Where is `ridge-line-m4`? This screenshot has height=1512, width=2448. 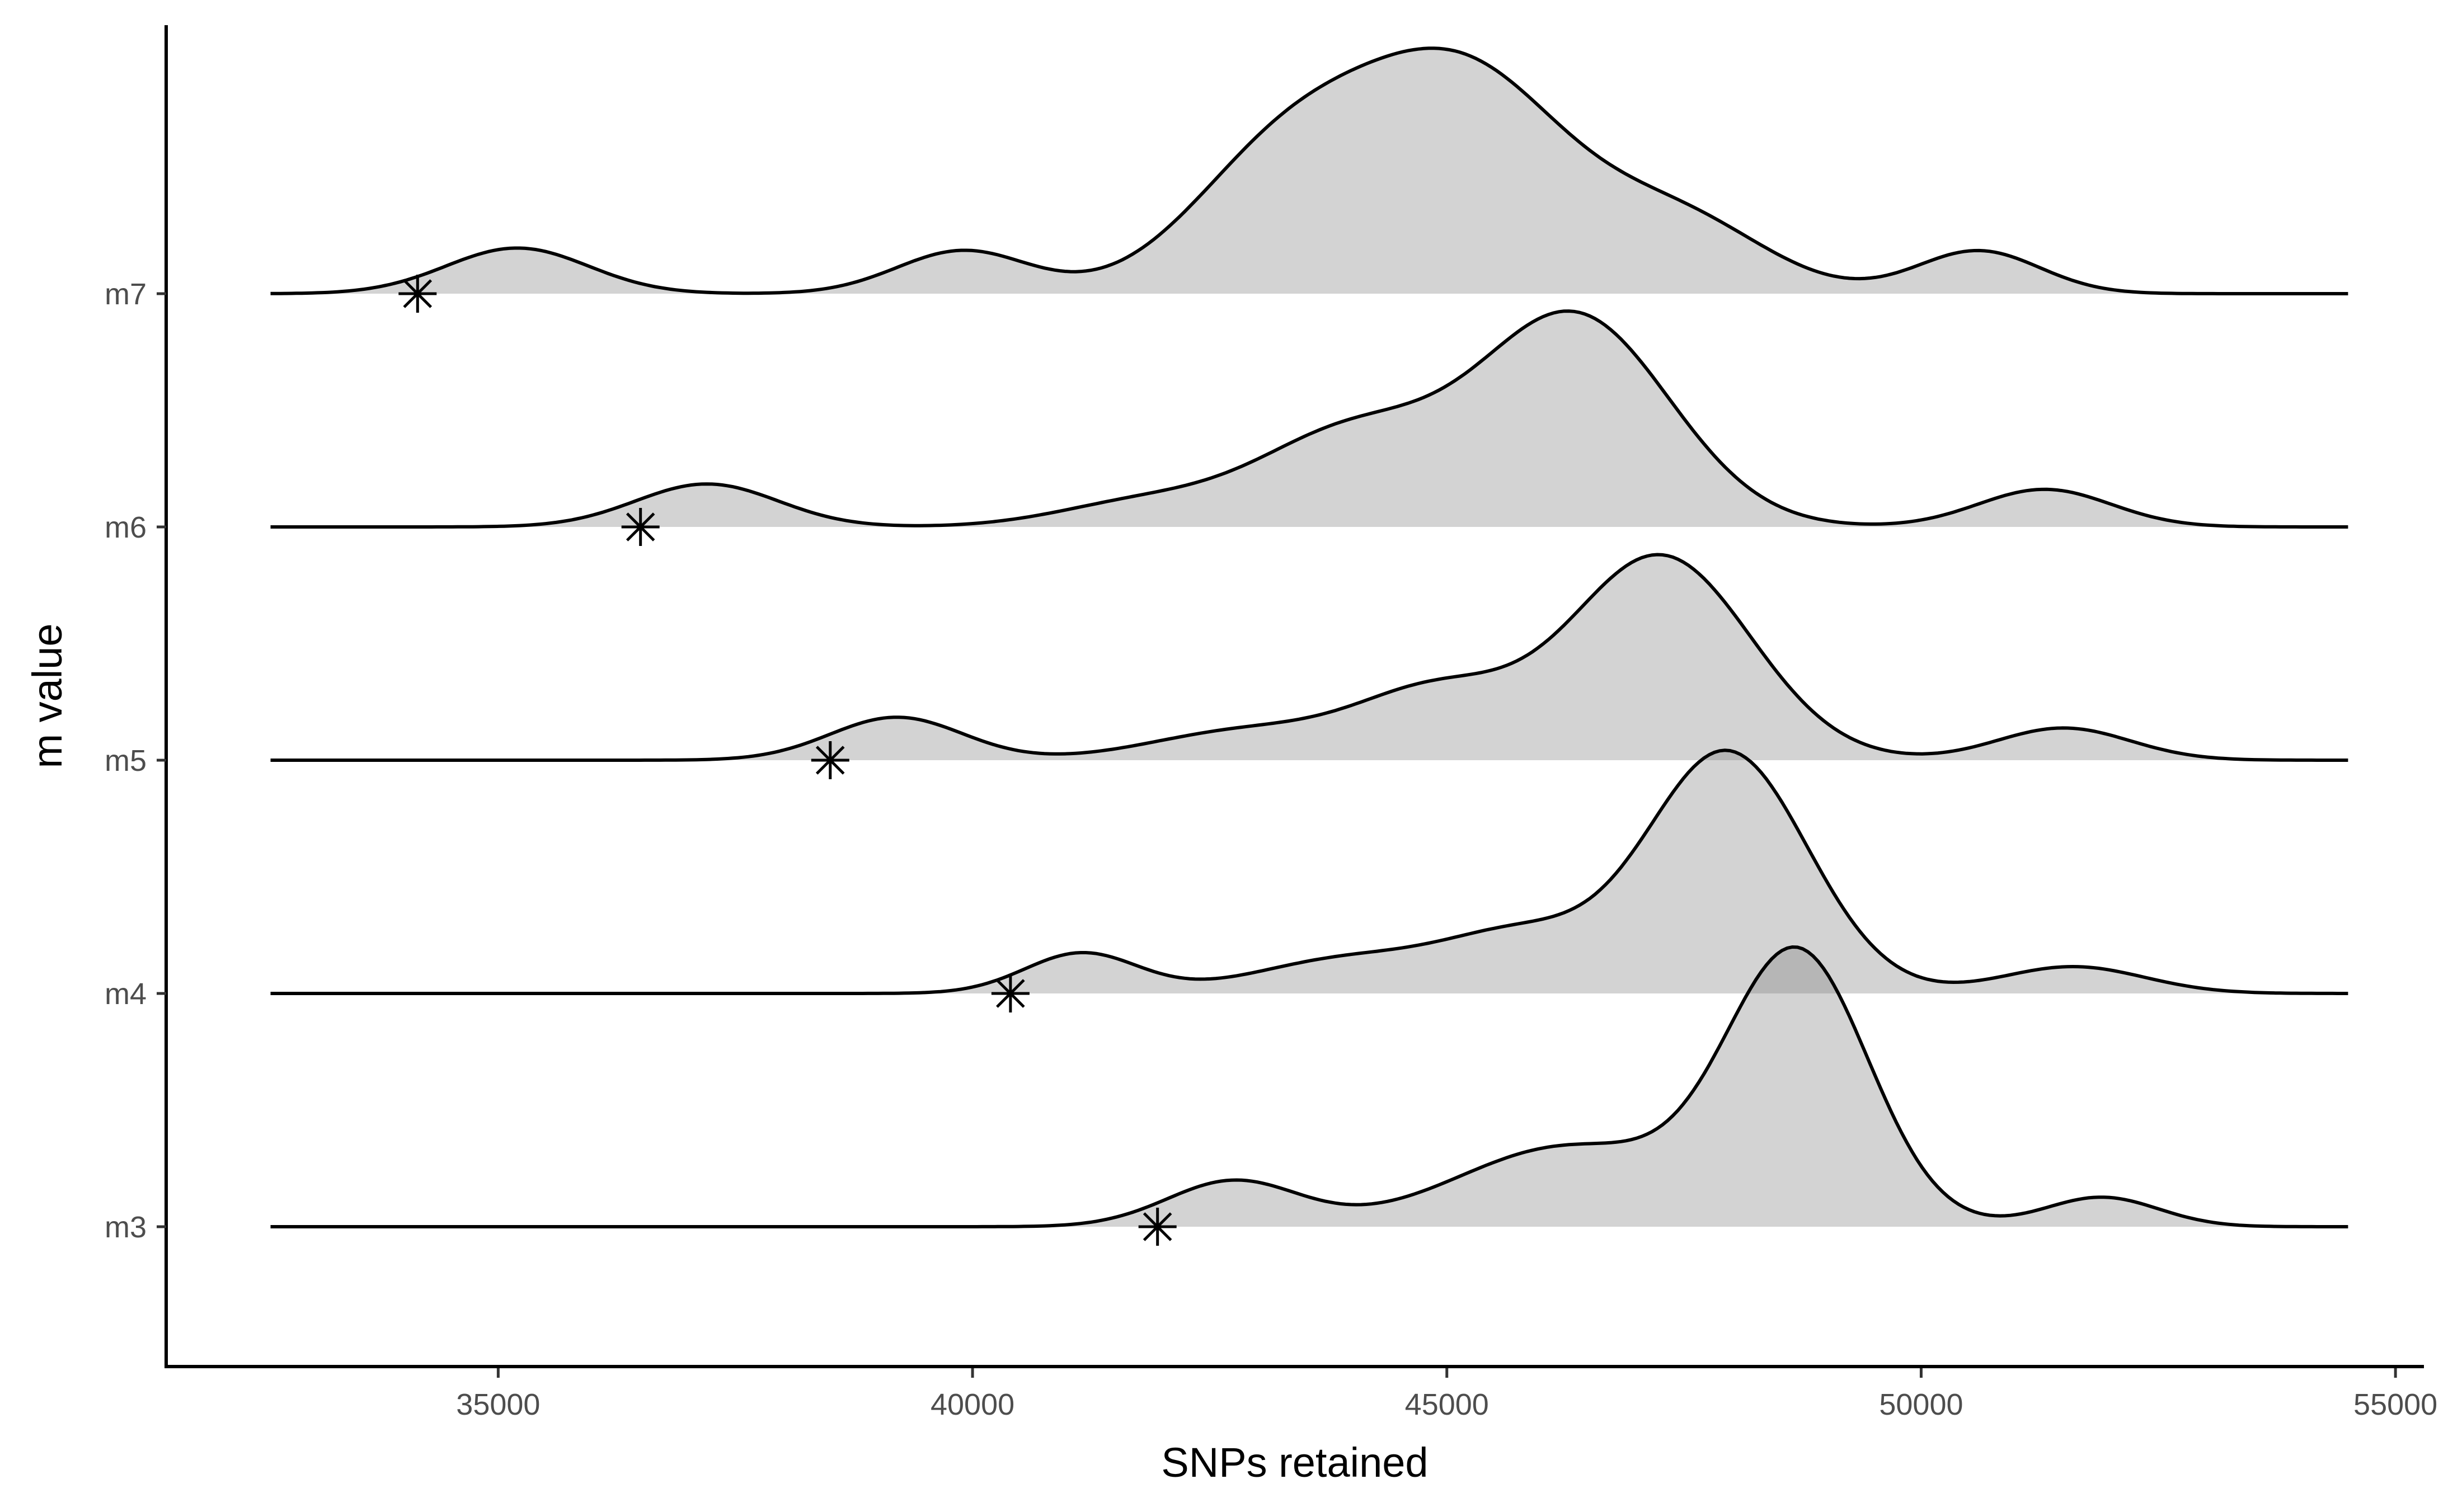 ridge-line-m4 is located at coordinates (1309, 872).